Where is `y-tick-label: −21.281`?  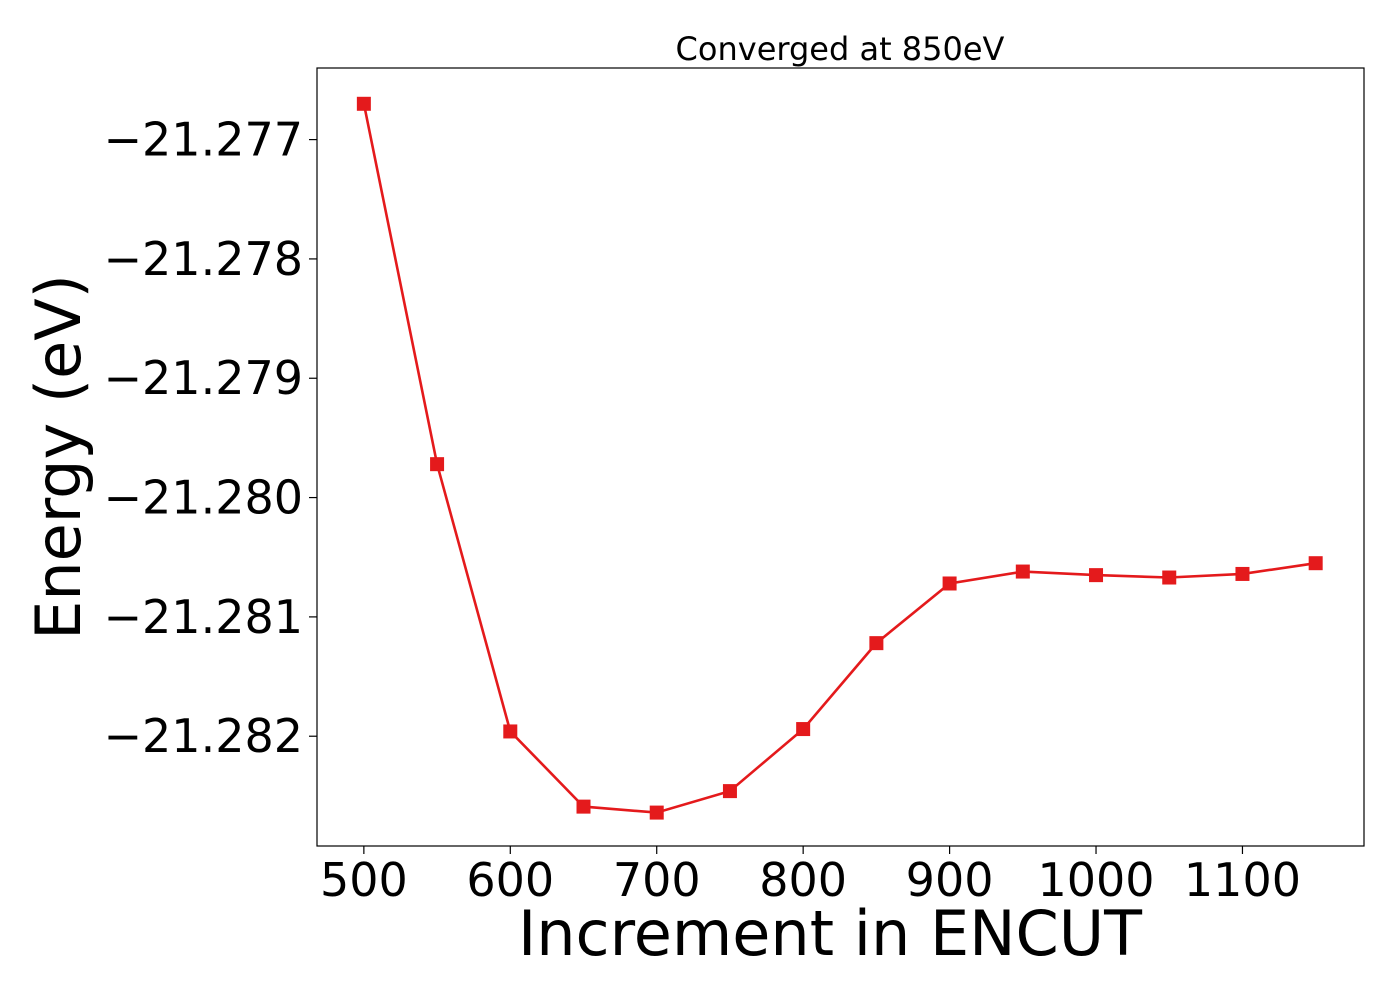
y-tick-label: −21.281 is located at coordinates (204, 617).